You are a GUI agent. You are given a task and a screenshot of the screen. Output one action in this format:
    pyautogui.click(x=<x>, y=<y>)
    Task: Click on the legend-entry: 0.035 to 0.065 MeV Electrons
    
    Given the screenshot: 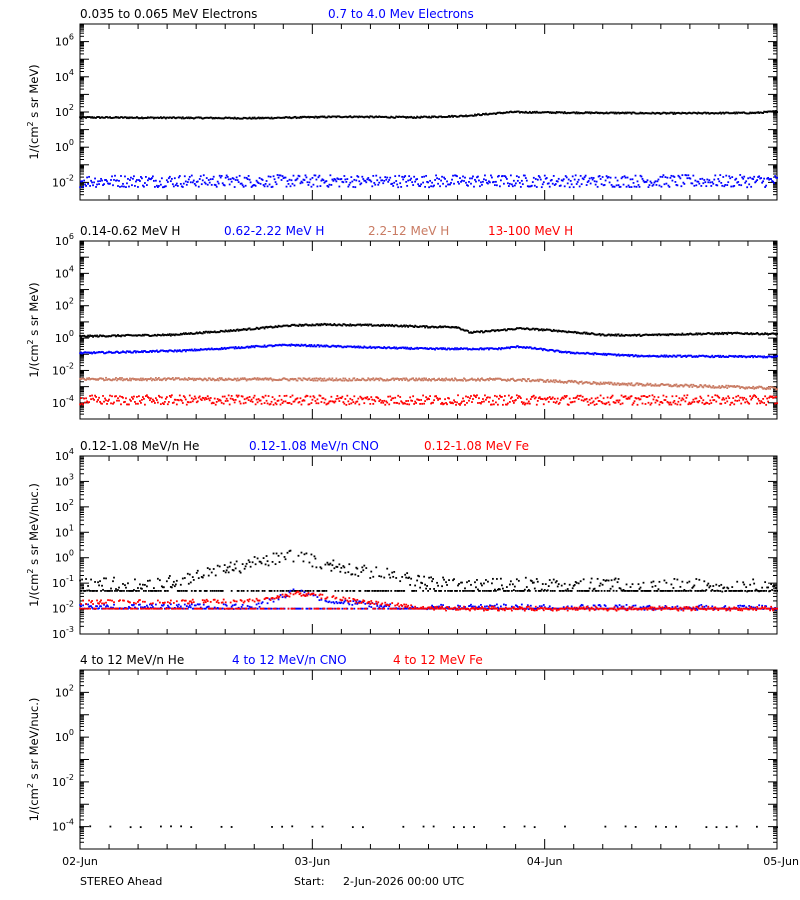 What is the action you would take?
    pyautogui.click(x=168, y=14)
    